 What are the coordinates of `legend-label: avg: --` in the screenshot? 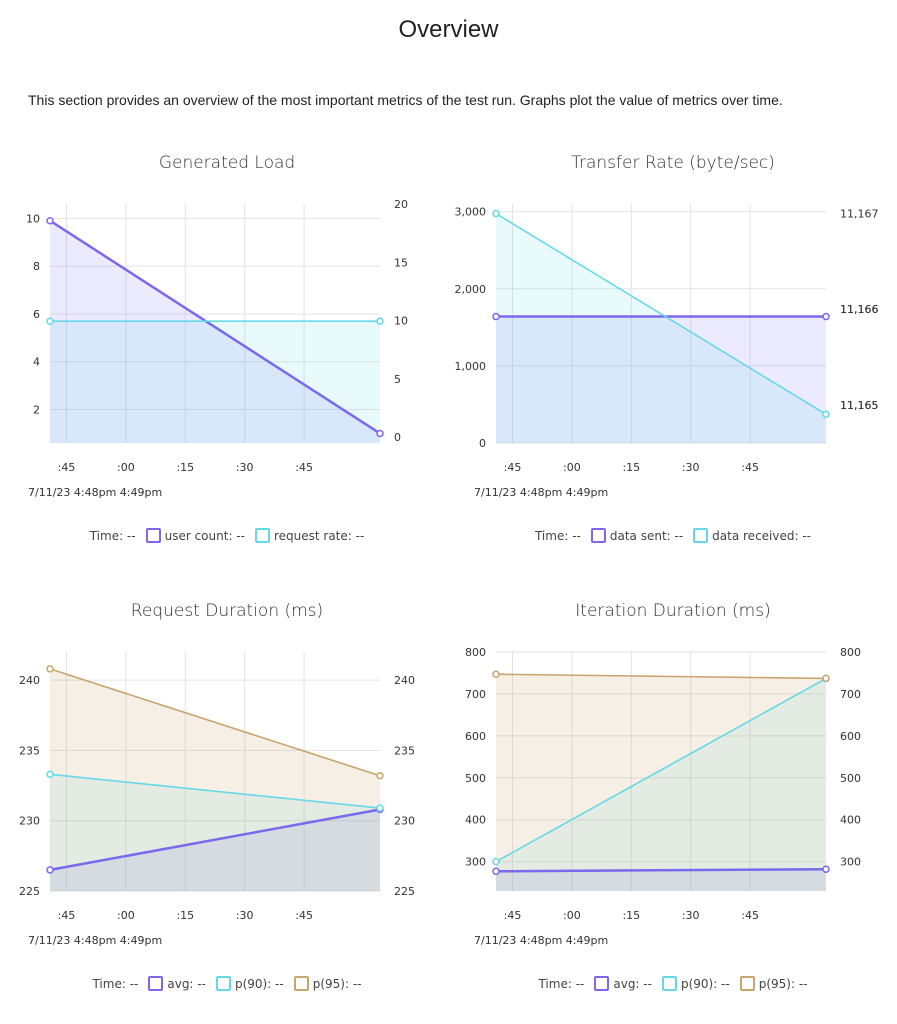 It's located at (186, 983).